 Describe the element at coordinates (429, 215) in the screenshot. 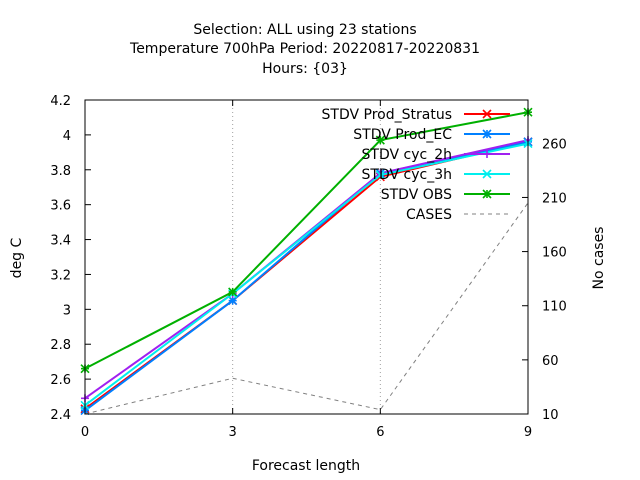

I see `legend-label-cases: CASES` at that location.